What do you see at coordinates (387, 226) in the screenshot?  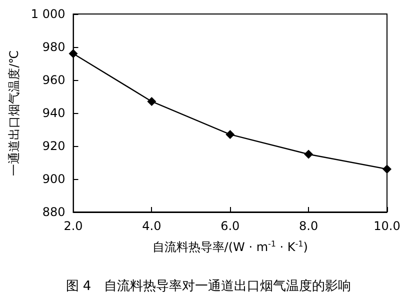 I see `x-tick-label: 10.0` at bounding box center [387, 226].